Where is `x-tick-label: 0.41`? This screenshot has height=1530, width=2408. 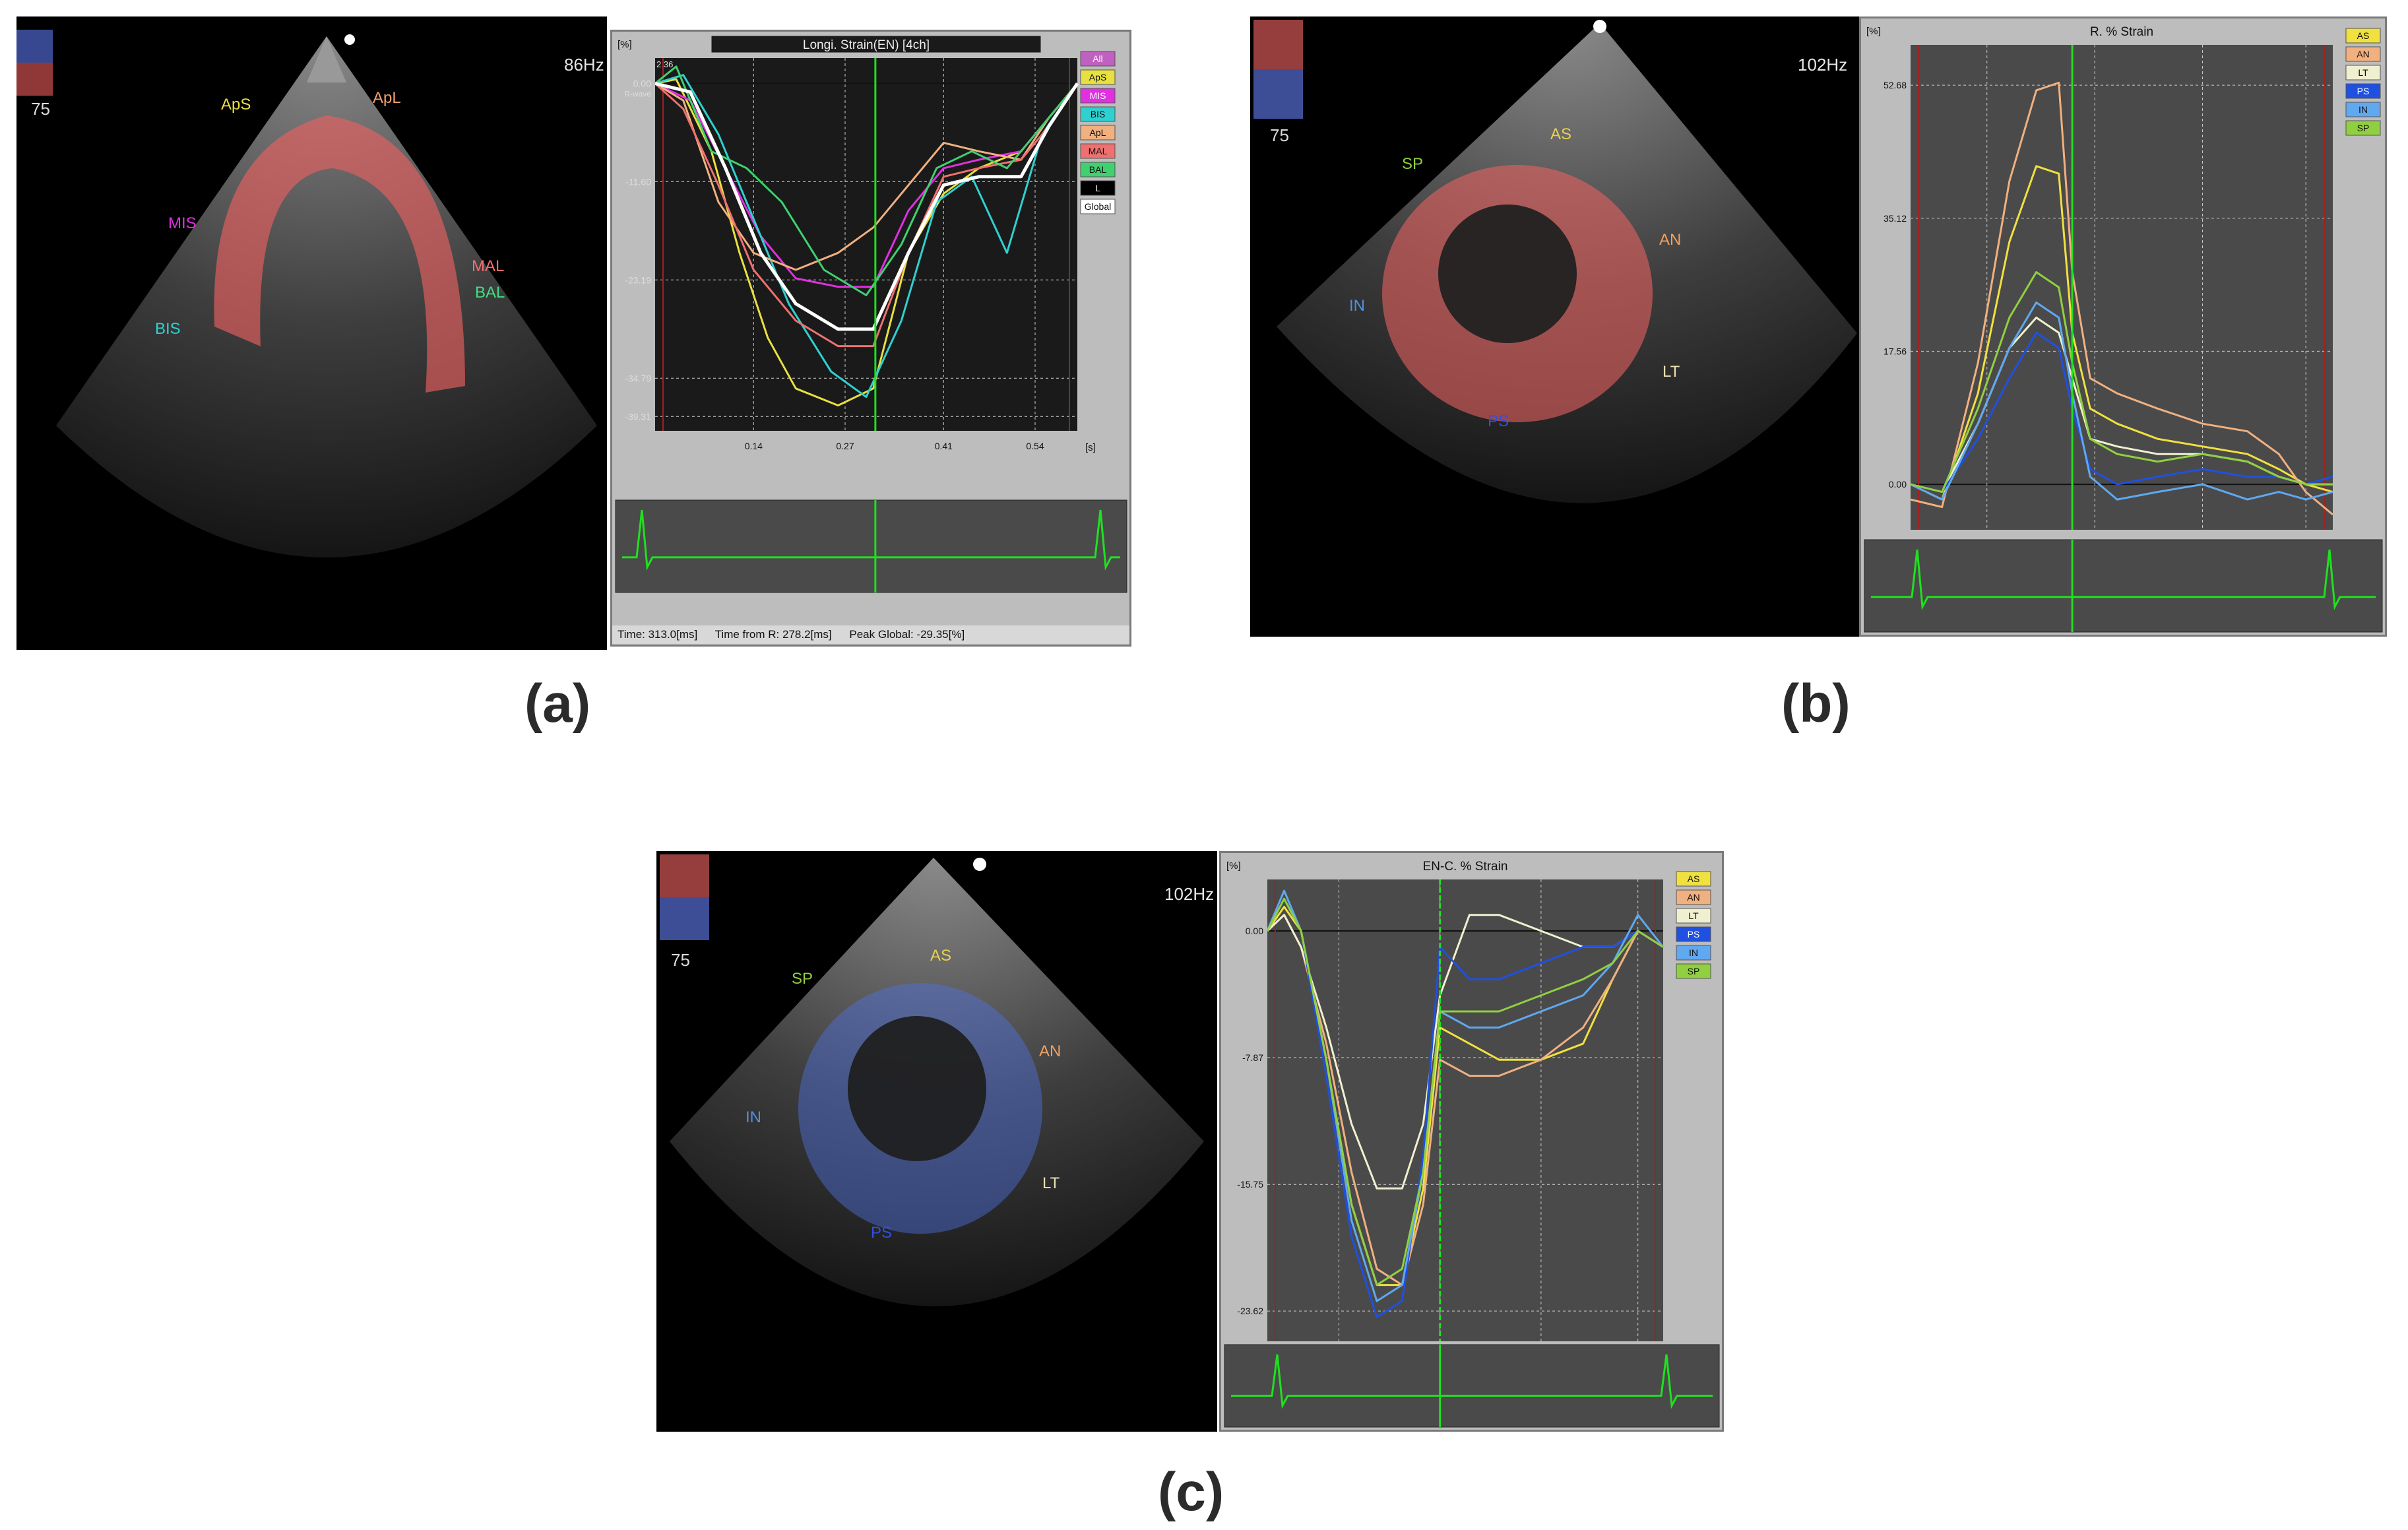
x-tick-label: 0.41 is located at coordinates (944, 446).